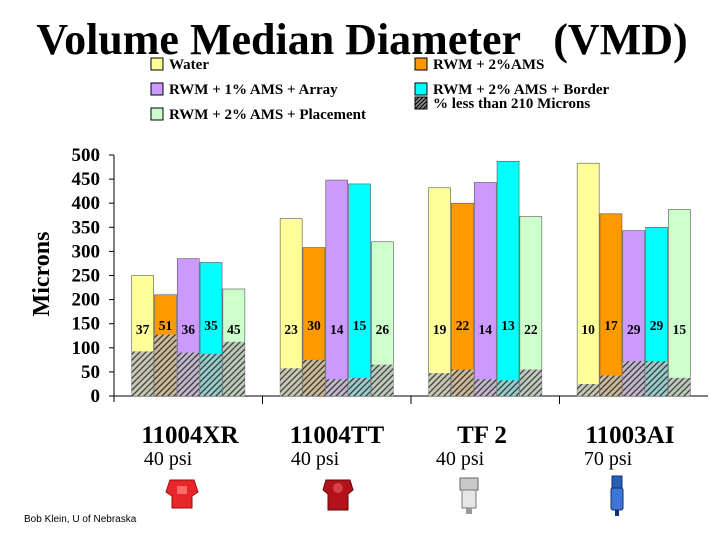 This screenshot has width=720, height=540. I want to click on x-category-label: 11003AI, so click(630, 435).